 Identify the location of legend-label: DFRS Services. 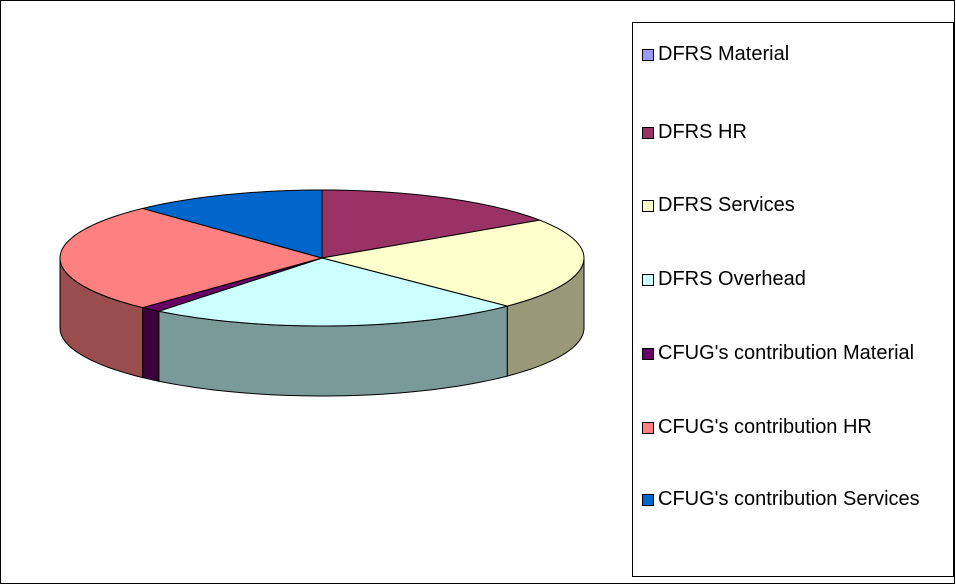
(726, 205).